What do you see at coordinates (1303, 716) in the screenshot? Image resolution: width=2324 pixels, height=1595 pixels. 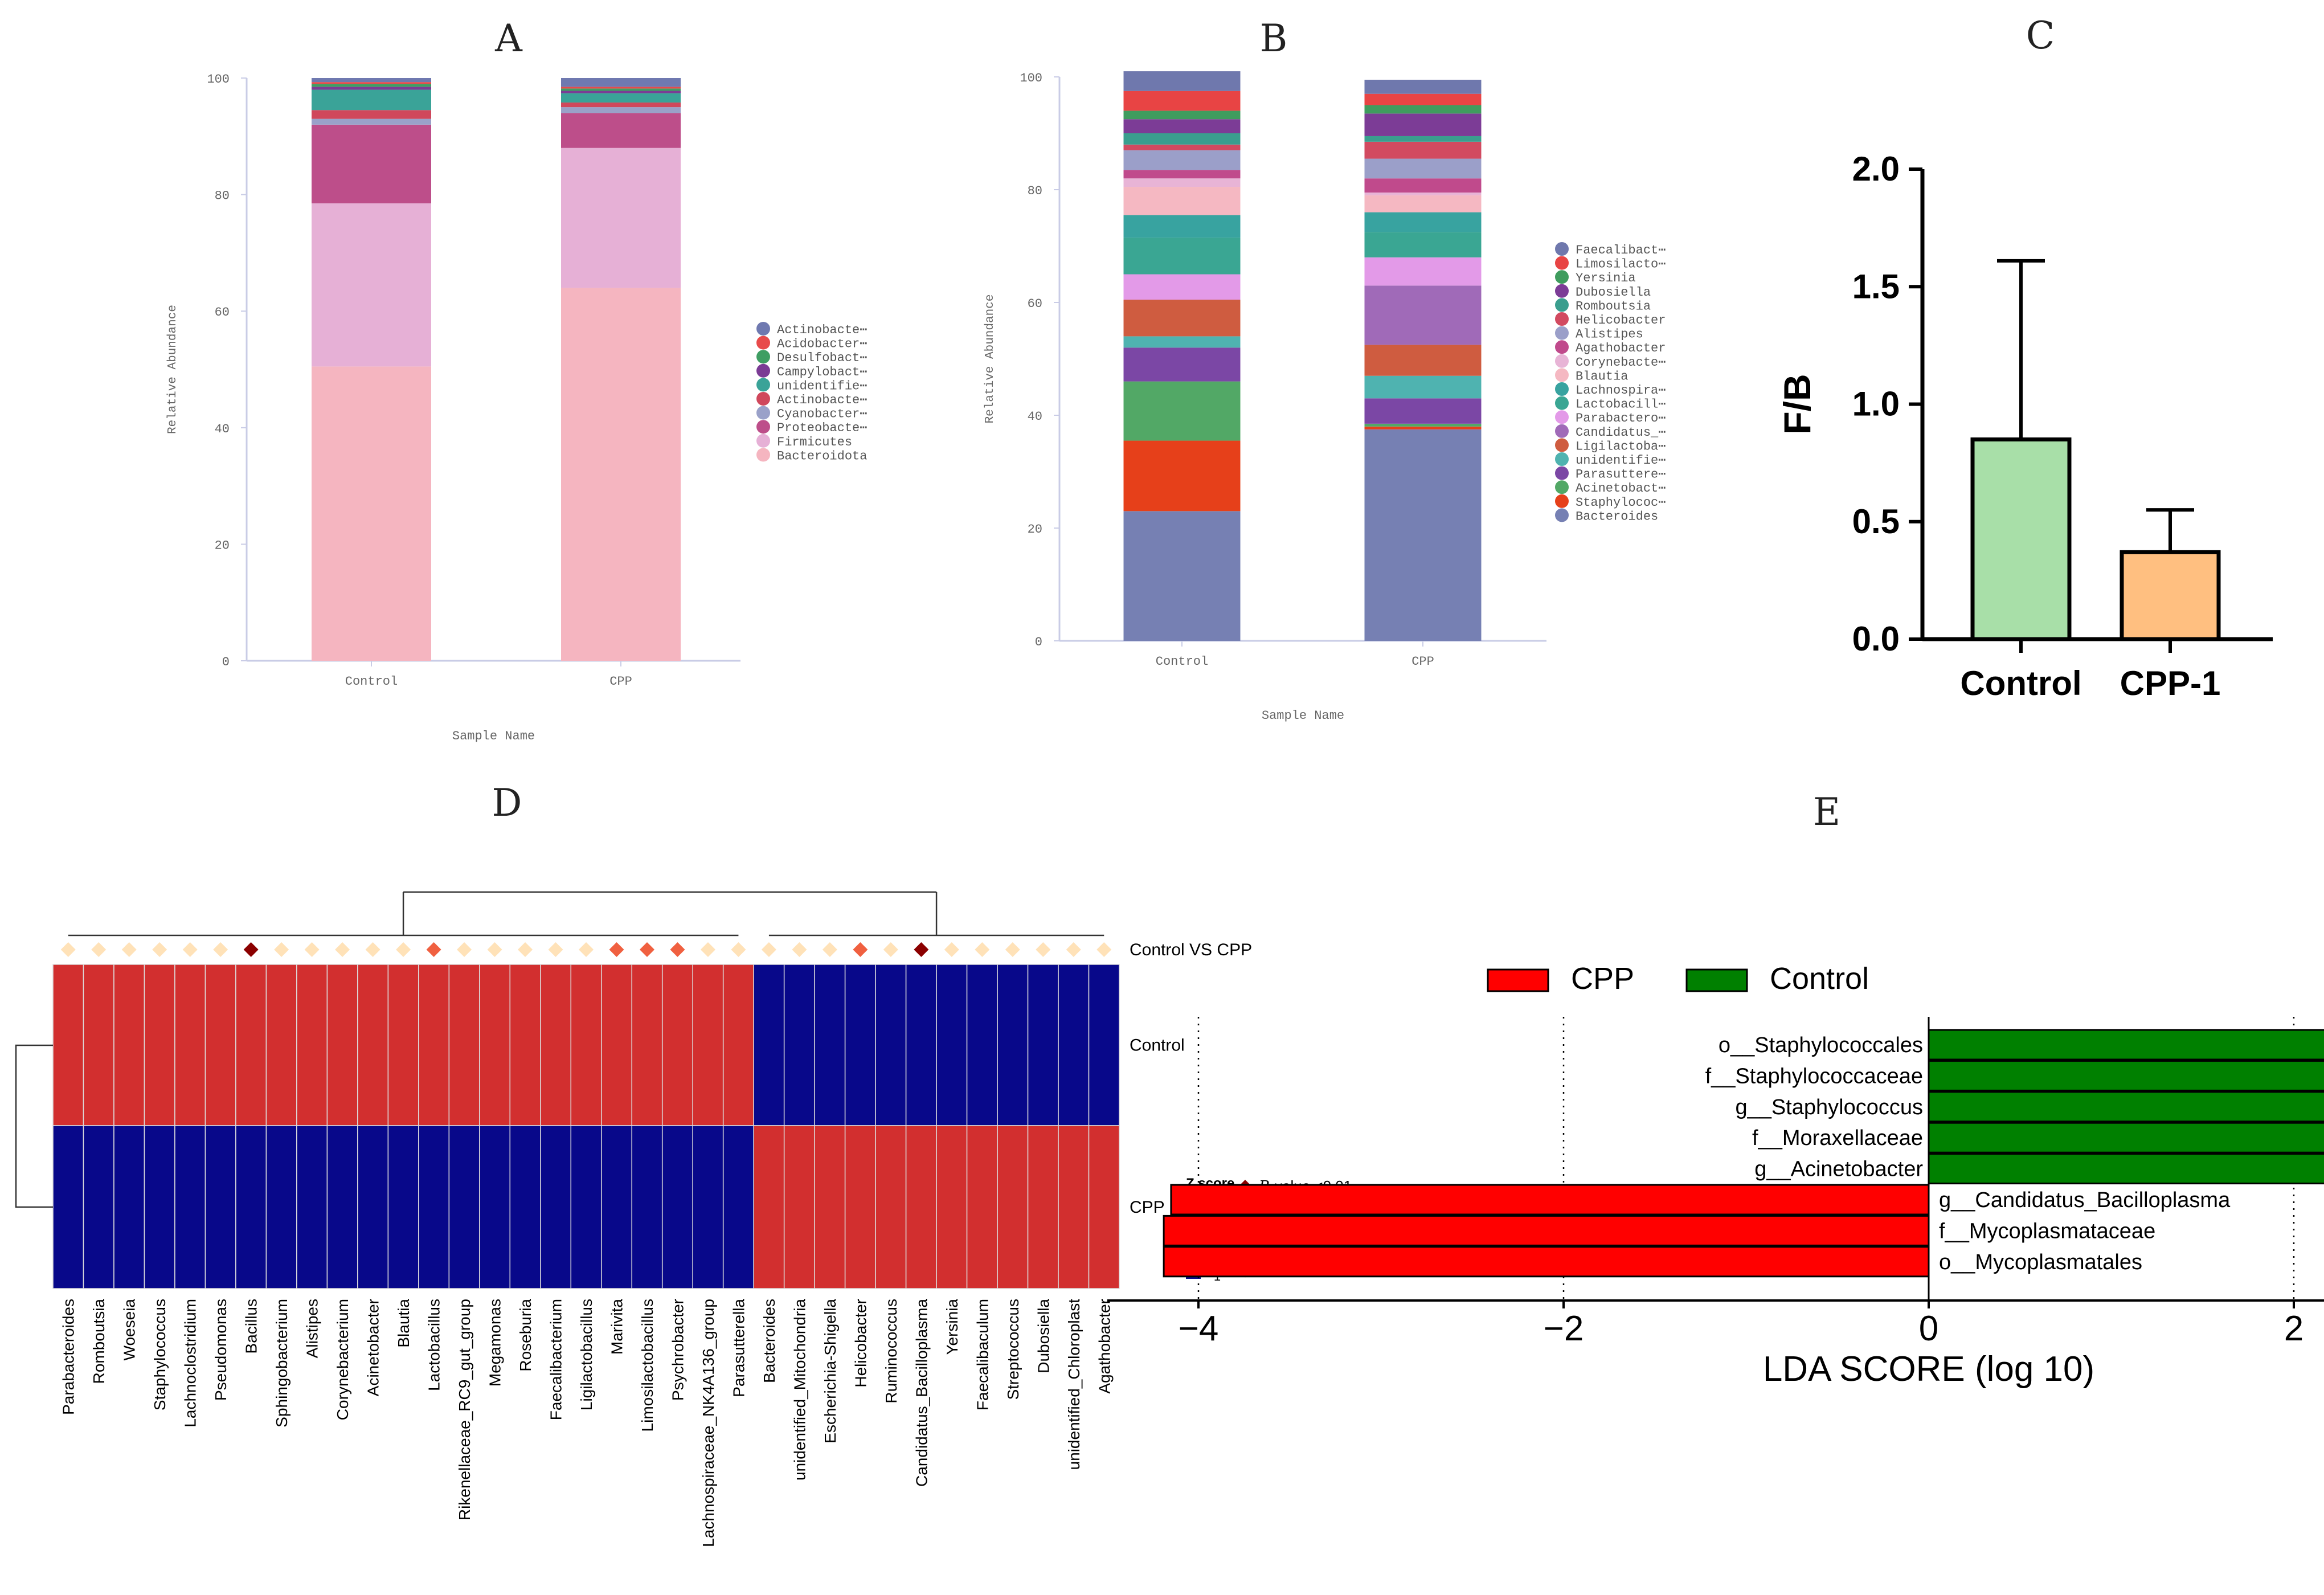 I see `x-axis-label: Sample Name` at bounding box center [1303, 716].